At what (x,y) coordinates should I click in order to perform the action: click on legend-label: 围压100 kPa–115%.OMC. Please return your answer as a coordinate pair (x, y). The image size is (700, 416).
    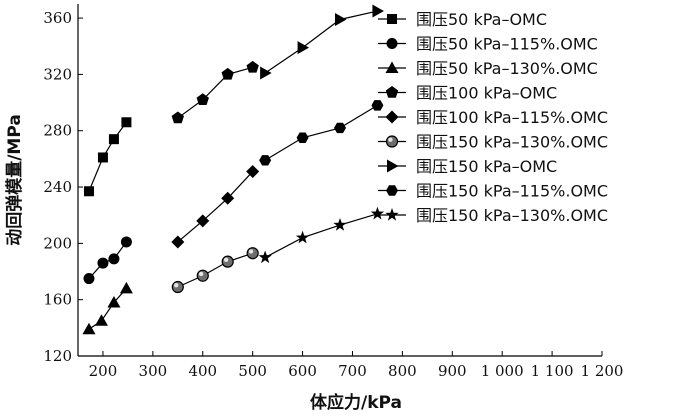
    Looking at the image, I should click on (512, 117).